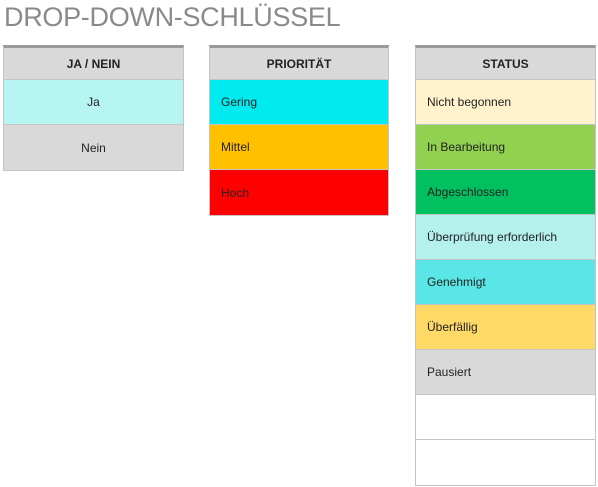 Image resolution: width=598 pixels, height=487 pixels. What do you see at coordinates (505, 102) in the screenshot?
I see `status-row-nicht-begonnen: Nicht begonnen` at bounding box center [505, 102].